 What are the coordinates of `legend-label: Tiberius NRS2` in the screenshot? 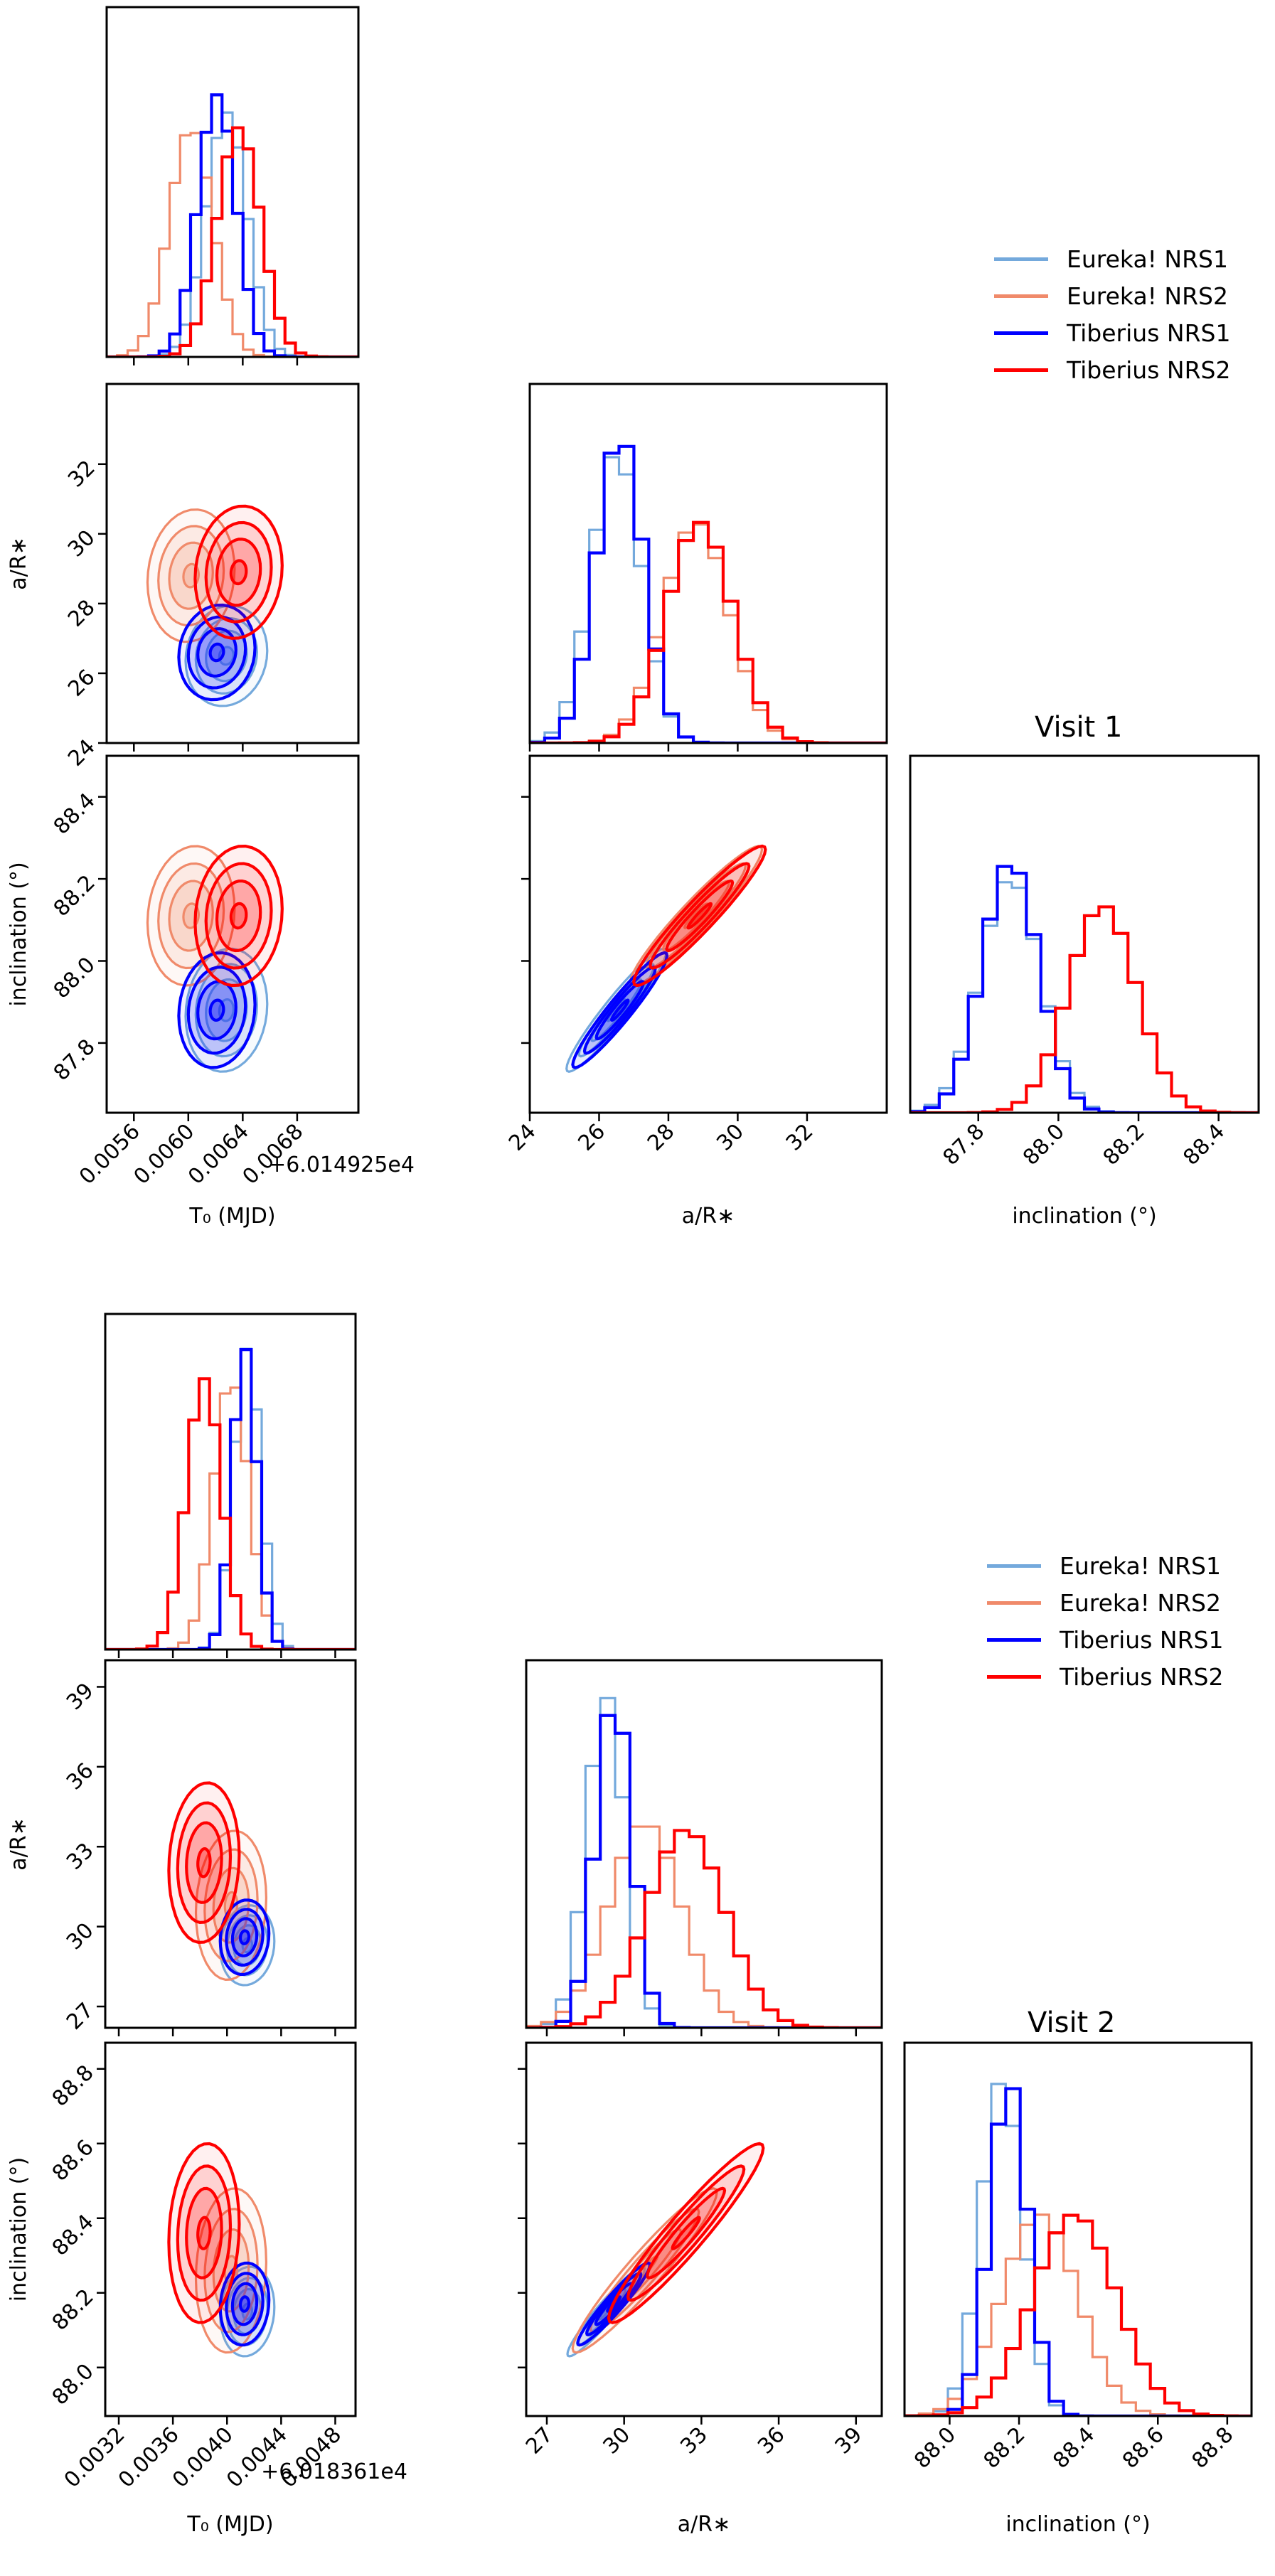 It's located at (1149, 370).